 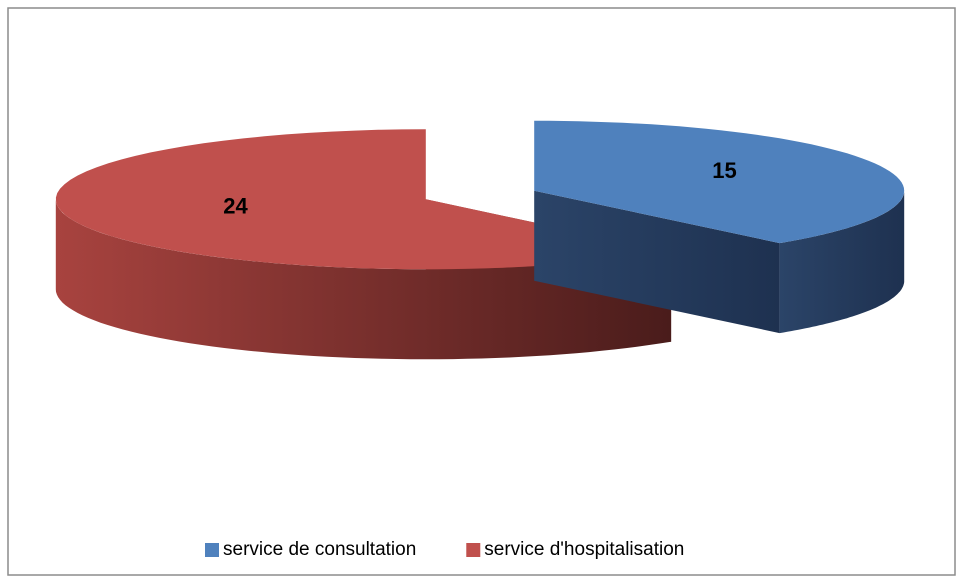 I want to click on slice, so click(x=719, y=182).